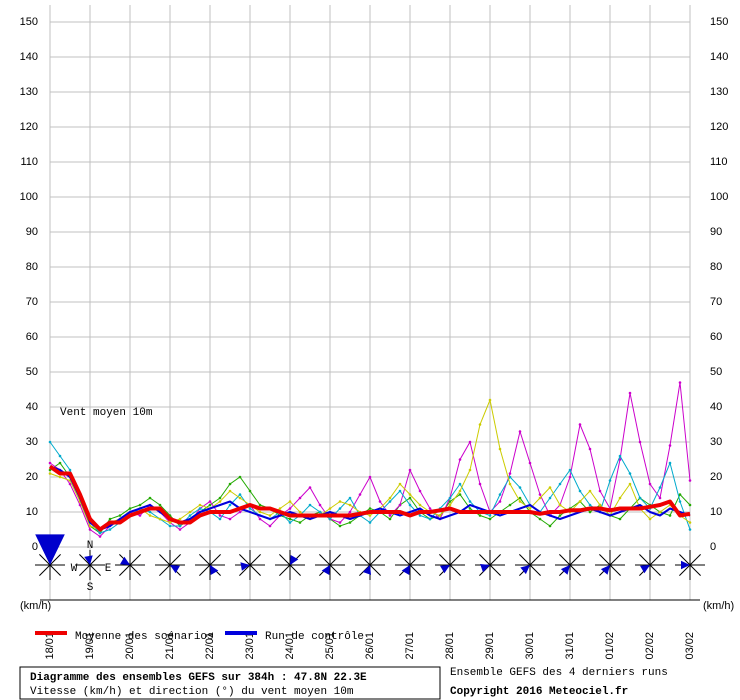 The height and width of the screenshot is (700, 740). What do you see at coordinates (210, 646) in the screenshot?
I see `x-tick-label: 22/01` at bounding box center [210, 646].